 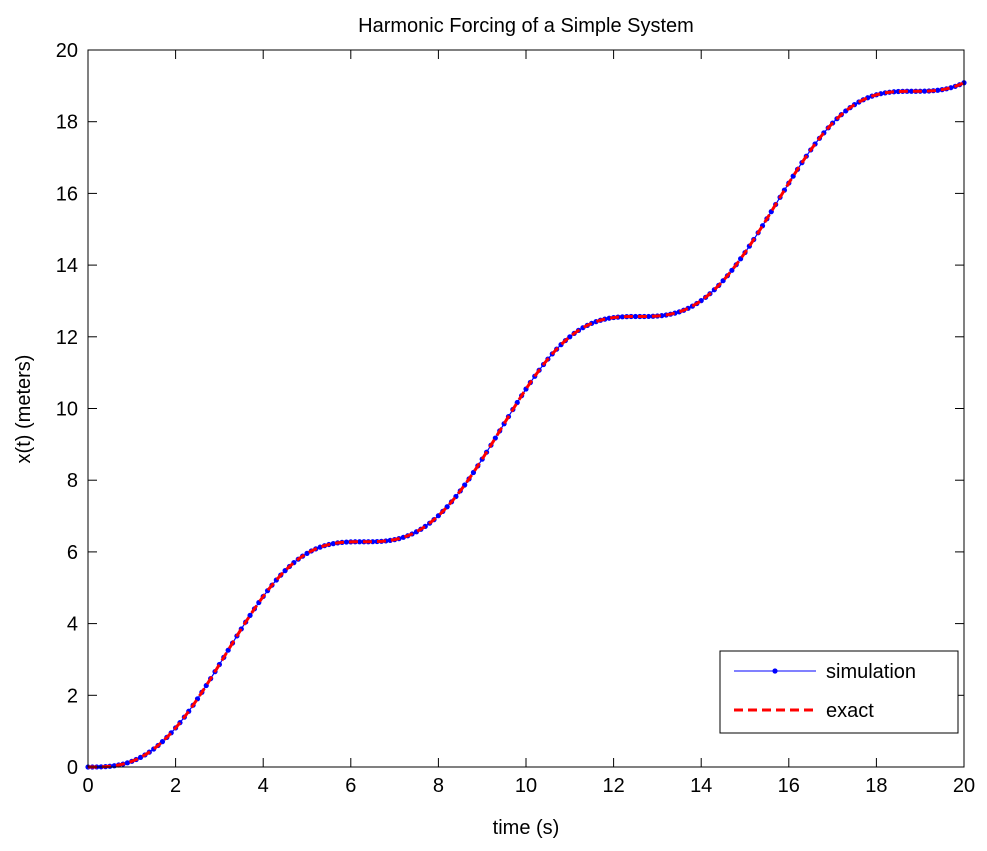 What do you see at coordinates (72, 625) in the screenshot?
I see `y-tick-label: 4` at bounding box center [72, 625].